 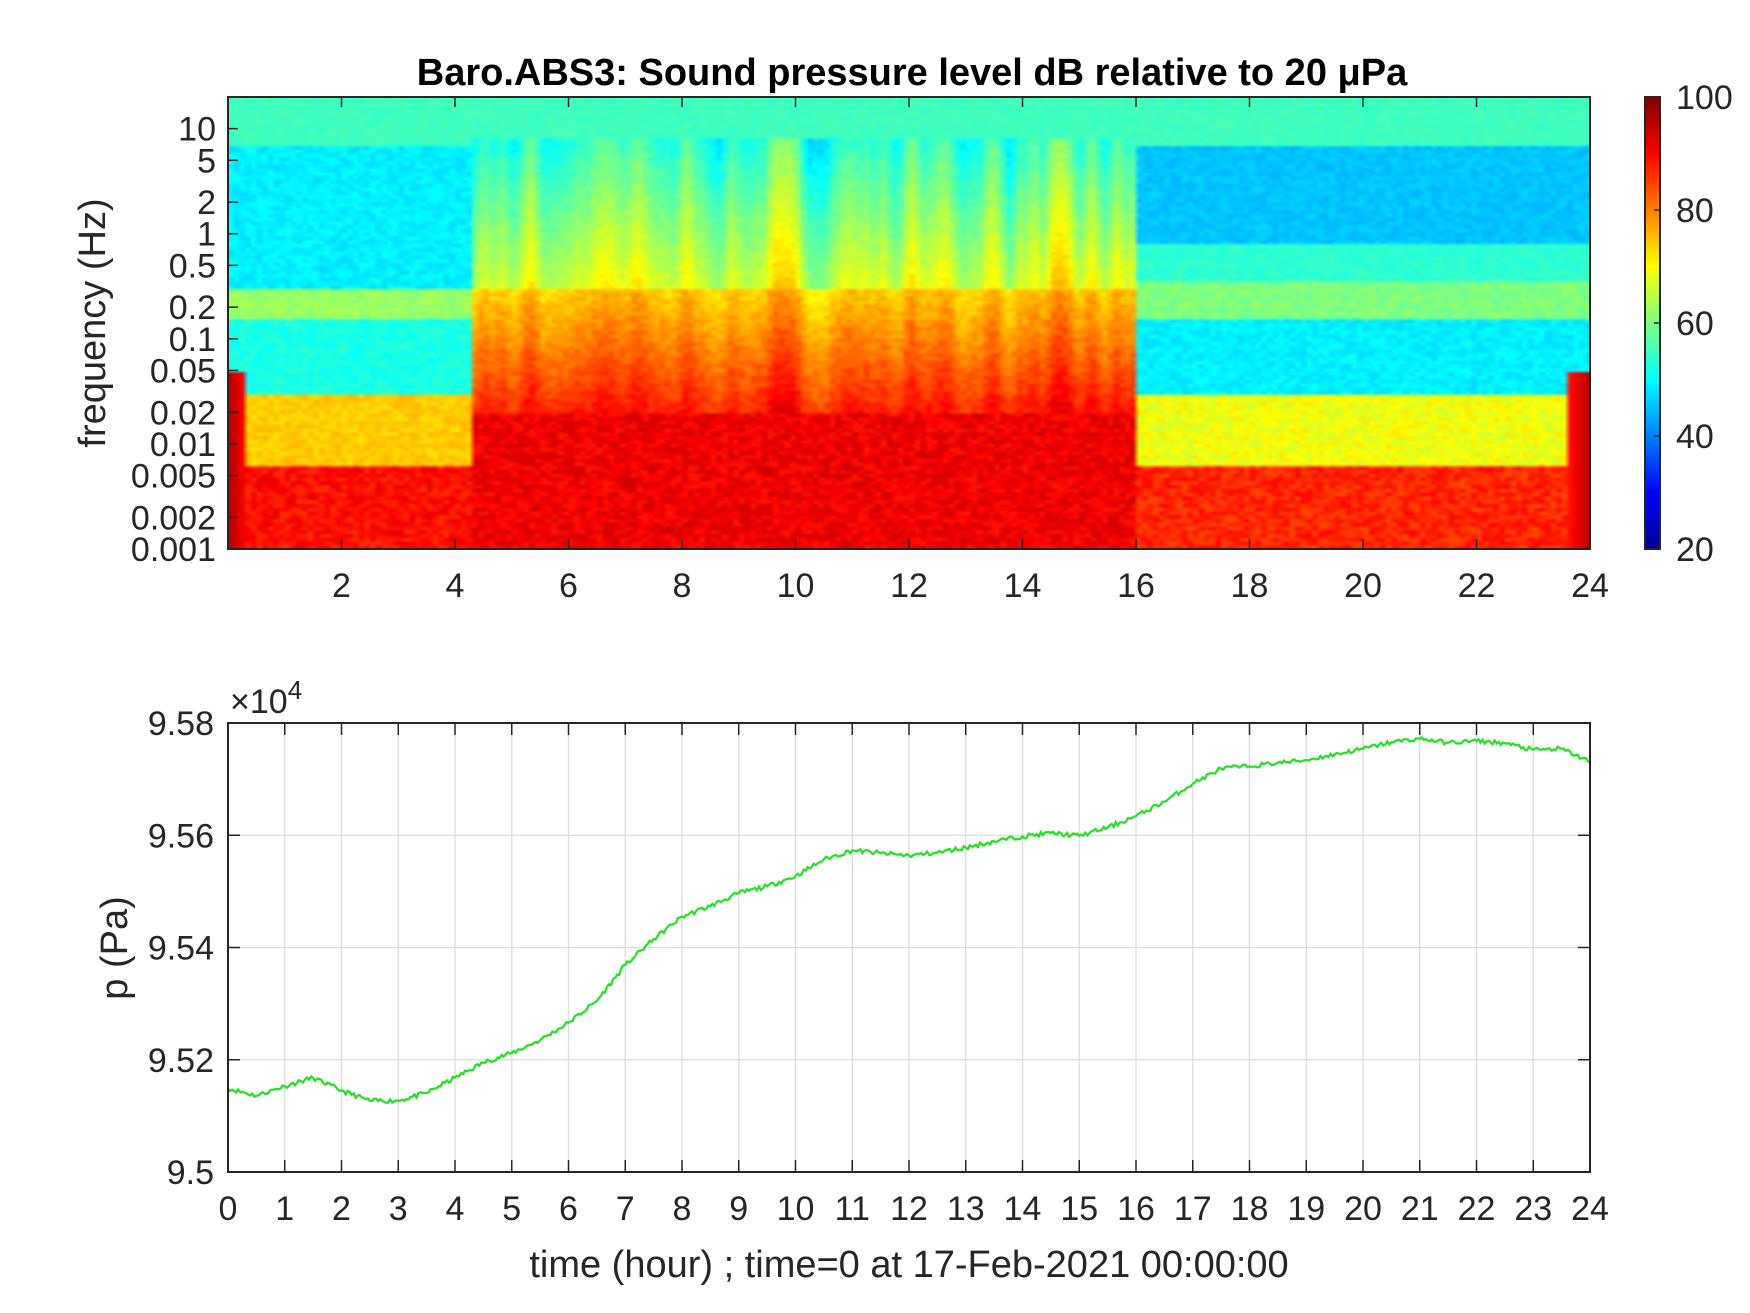 I want to click on spectrogram-y-label: frequency (Hz), so click(x=93, y=322).